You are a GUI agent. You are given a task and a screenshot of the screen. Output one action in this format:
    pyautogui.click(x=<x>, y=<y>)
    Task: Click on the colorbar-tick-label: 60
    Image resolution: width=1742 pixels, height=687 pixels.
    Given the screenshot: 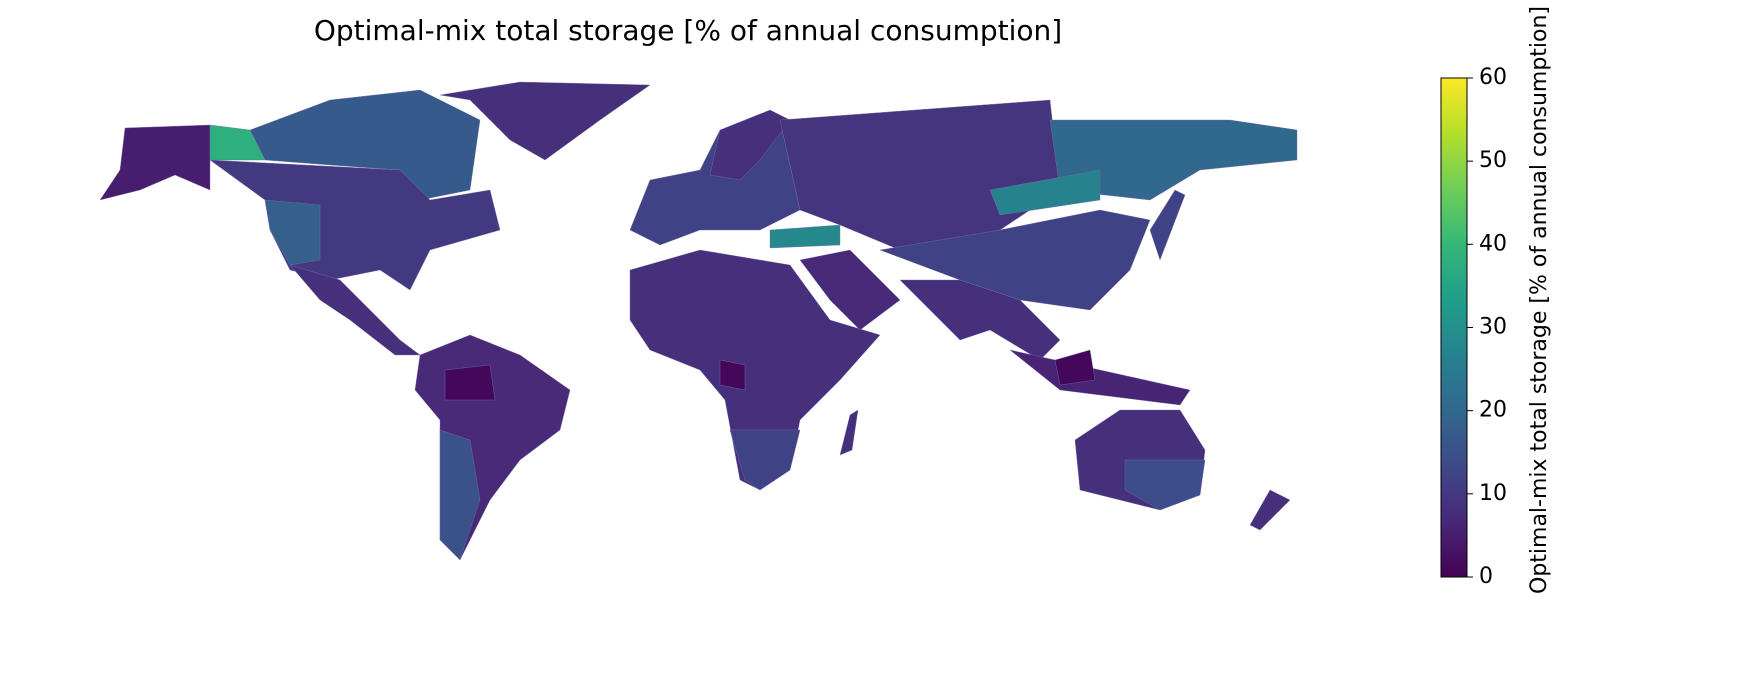 What is the action you would take?
    pyautogui.click(x=1493, y=77)
    